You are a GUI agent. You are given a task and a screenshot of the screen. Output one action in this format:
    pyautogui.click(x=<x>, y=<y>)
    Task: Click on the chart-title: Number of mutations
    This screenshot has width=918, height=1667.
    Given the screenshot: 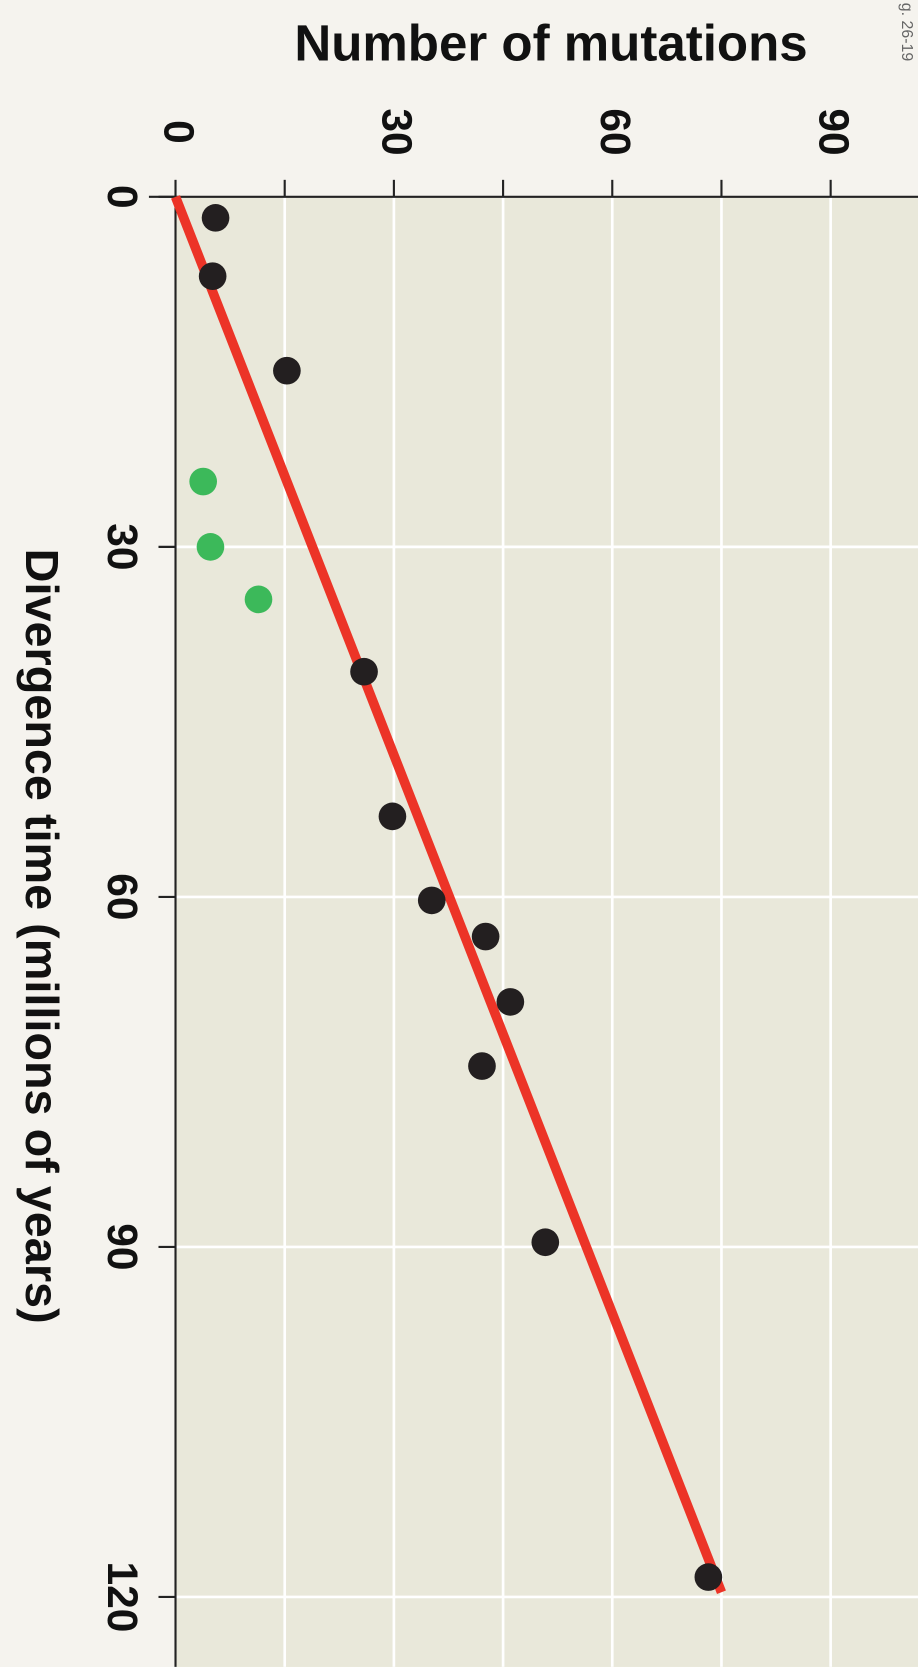 What is the action you would take?
    pyautogui.click(x=550, y=42)
    